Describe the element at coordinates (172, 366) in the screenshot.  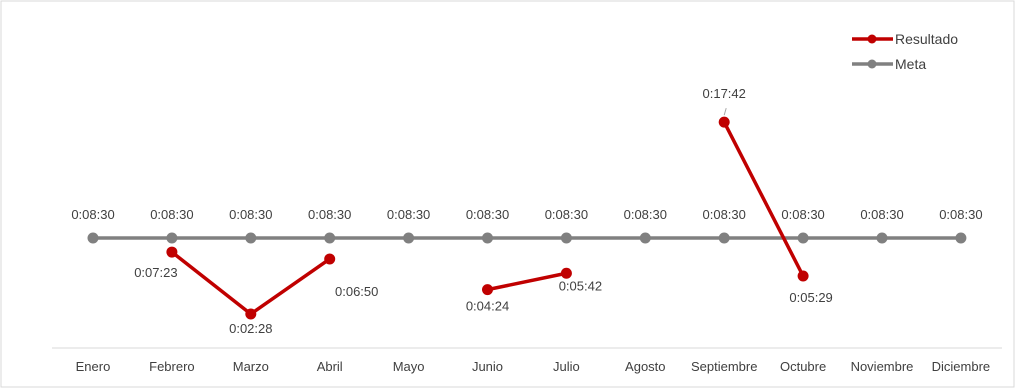
I see `x-tick-label: Febrero` at that location.